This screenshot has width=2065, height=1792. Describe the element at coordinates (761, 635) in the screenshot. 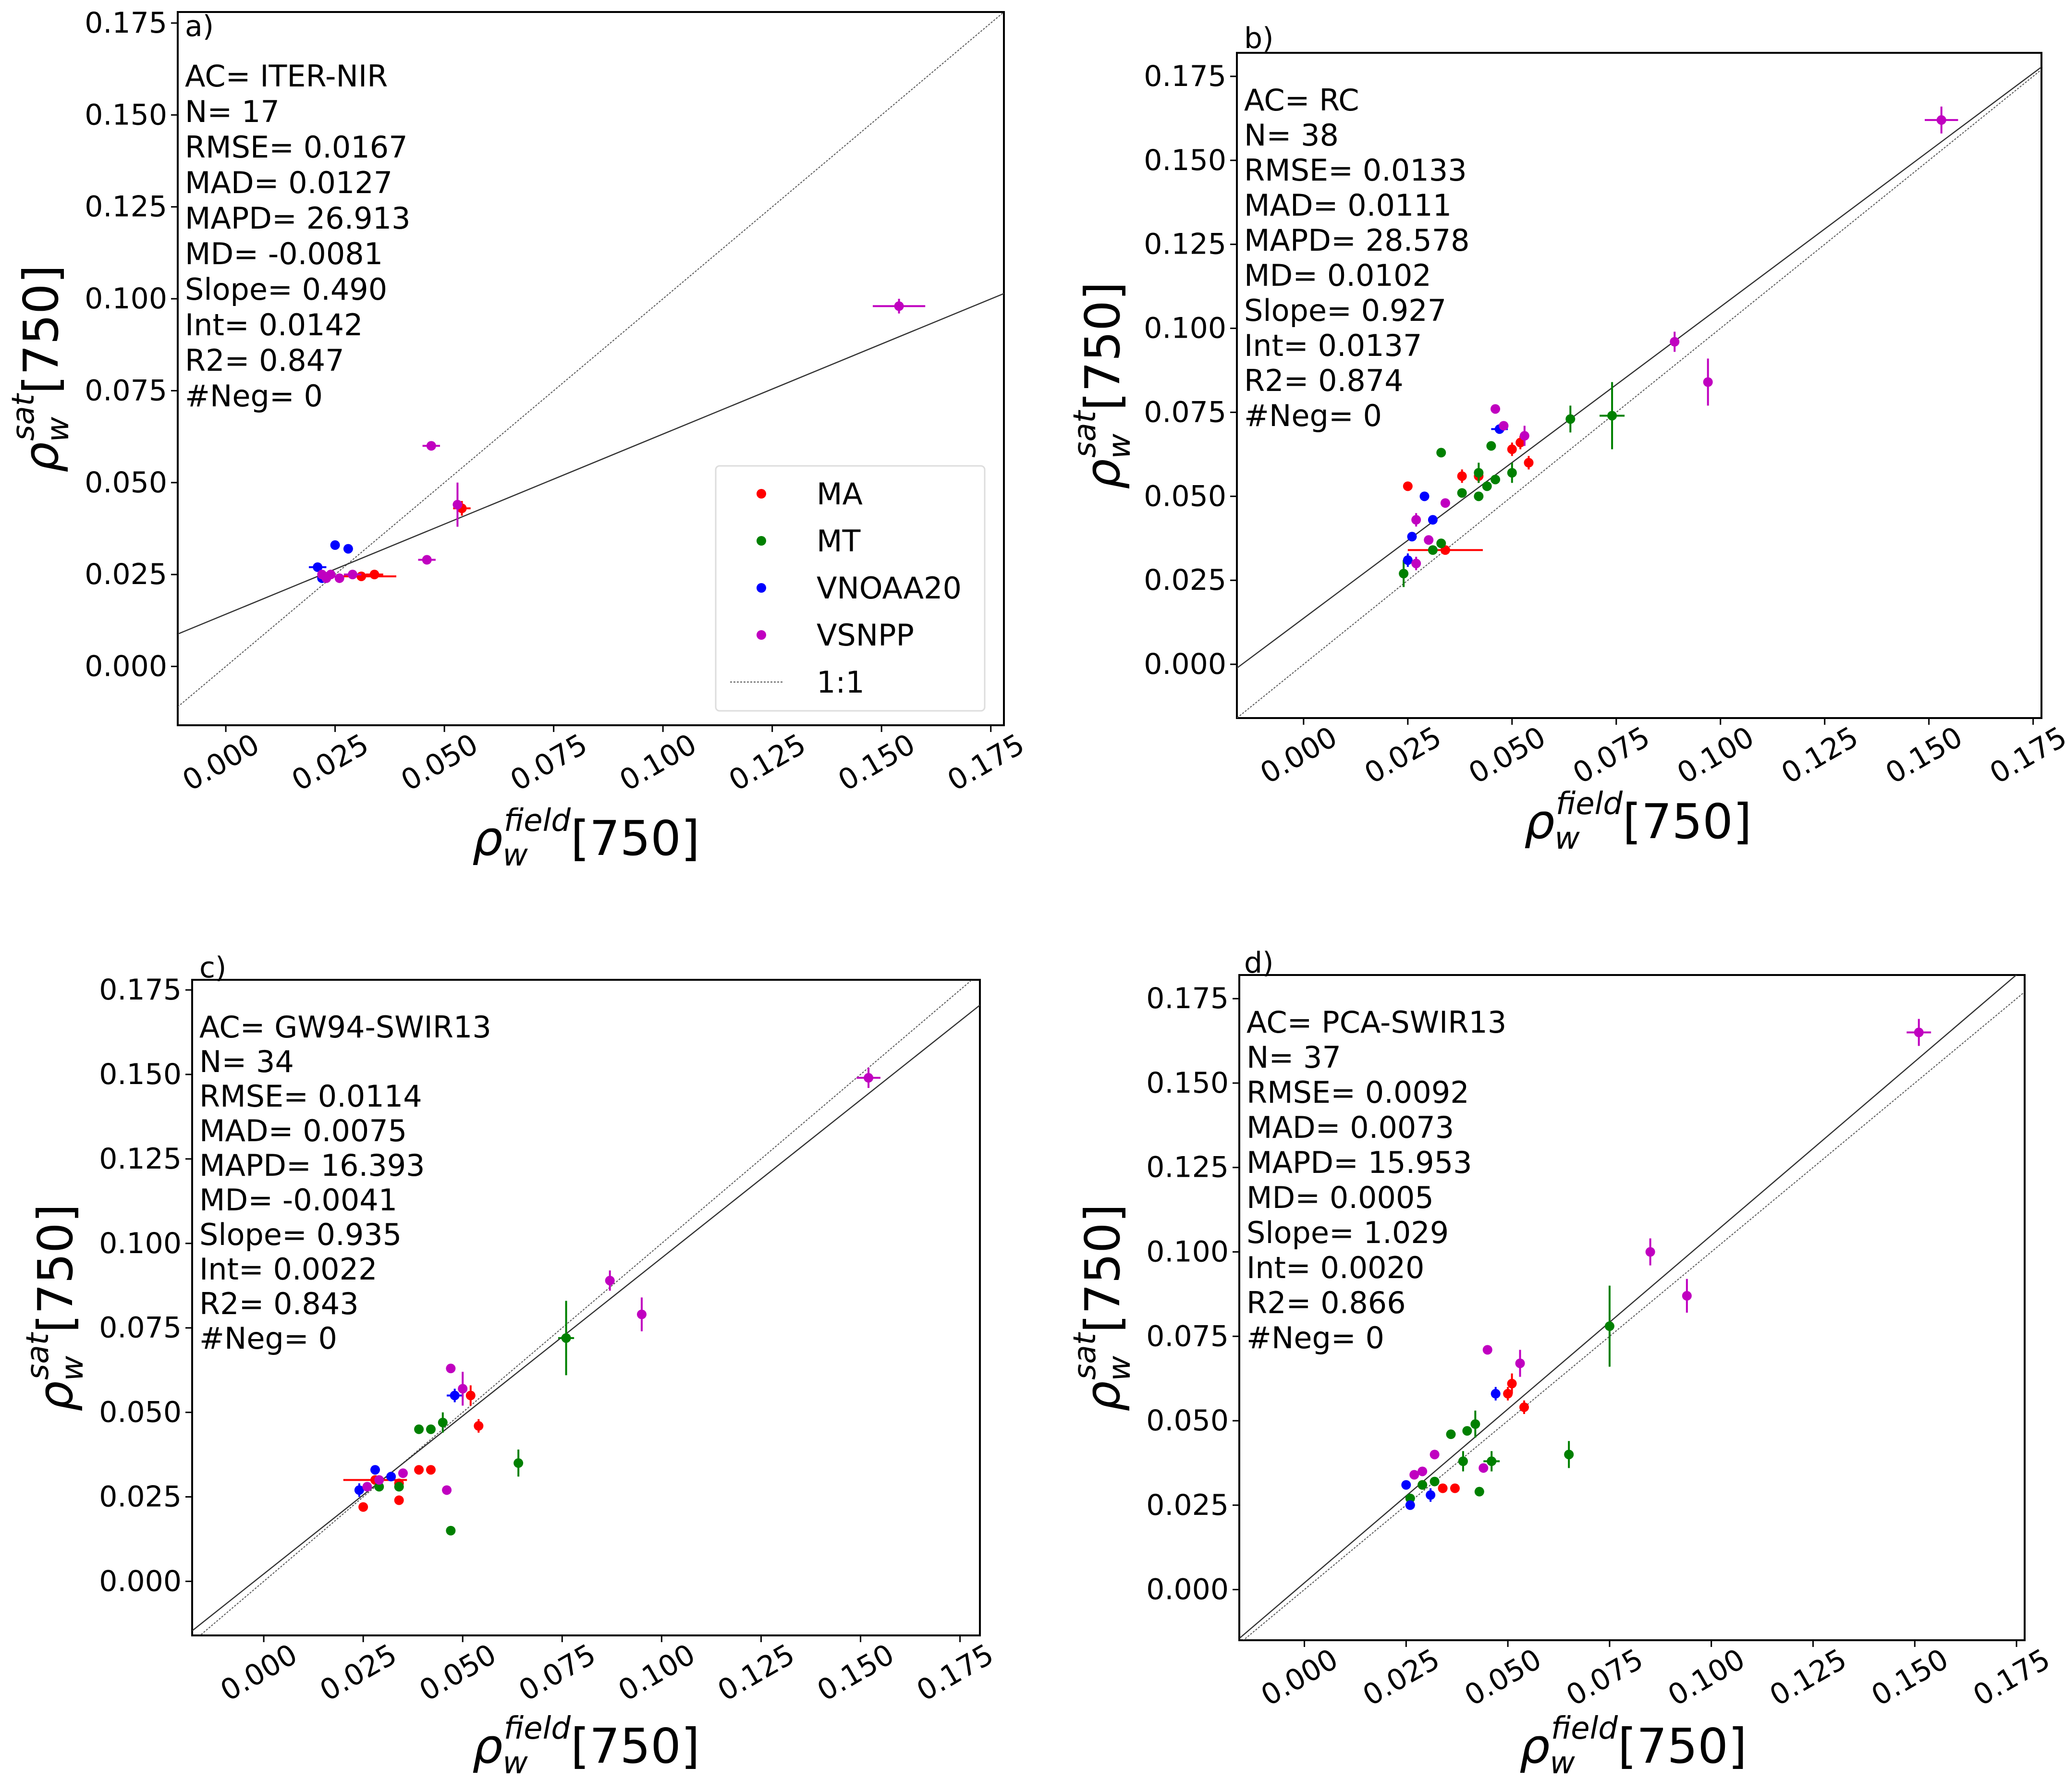

I see `legend-marker-VSNPP` at that location.